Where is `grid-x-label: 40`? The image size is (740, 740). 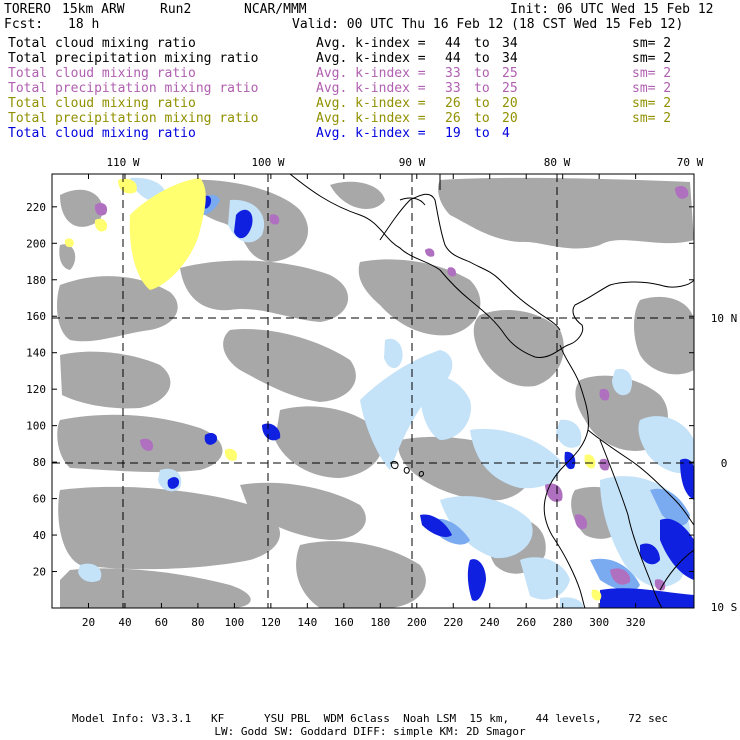
grid-x-label: 40 is located at coordinates (124, 622).